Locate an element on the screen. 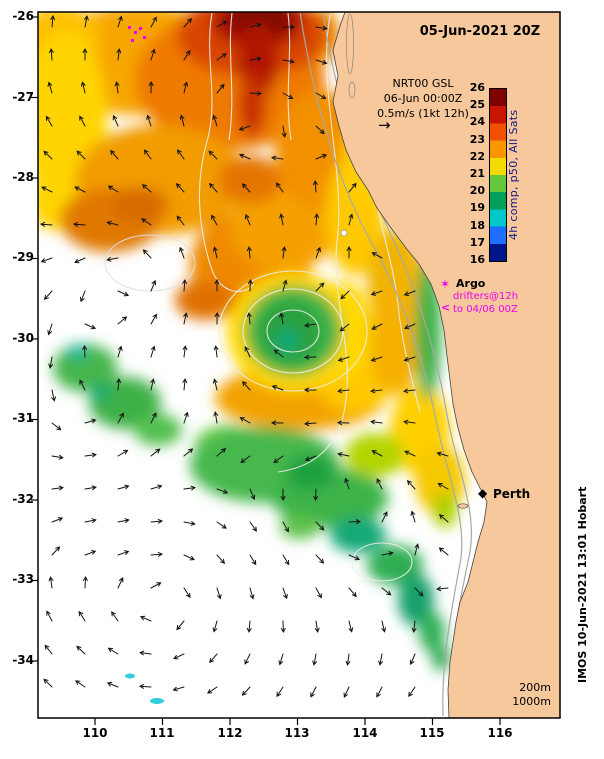 The width and height of the screenshot is (604, 759). x-axis-label: 114 is located at coordinates (365, 733).